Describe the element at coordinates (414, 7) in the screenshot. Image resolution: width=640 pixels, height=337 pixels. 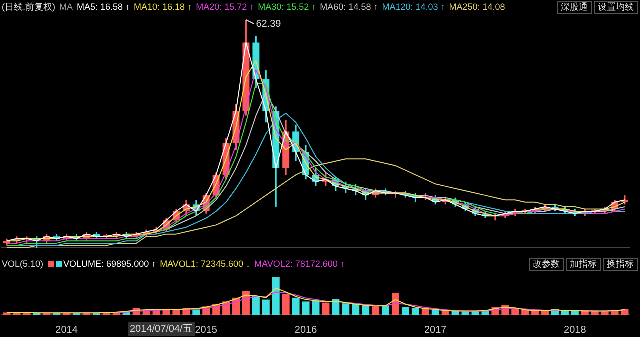
I see `text: MA120: 14.03 ↑` at that location.